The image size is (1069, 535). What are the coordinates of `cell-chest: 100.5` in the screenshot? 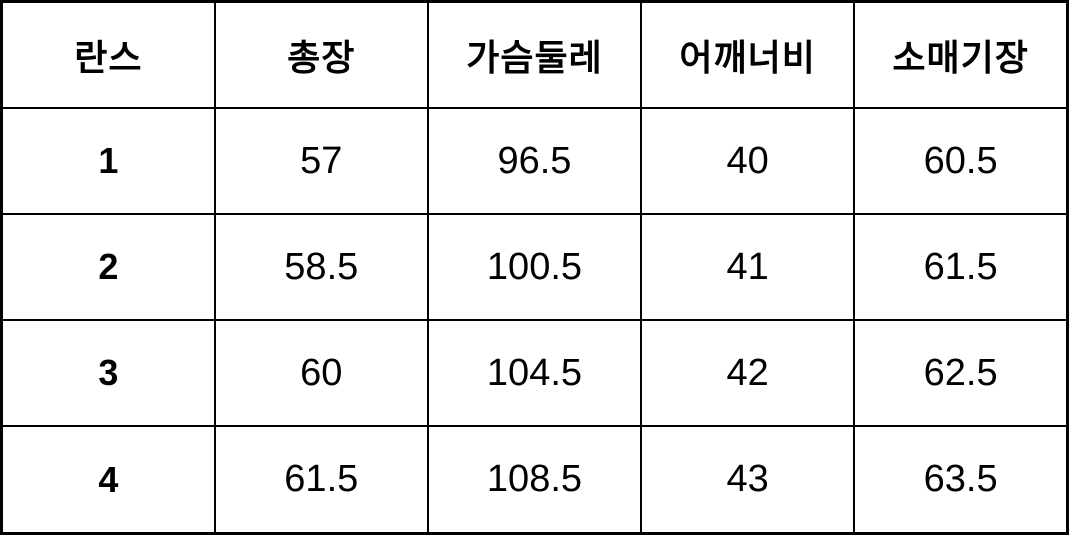 It's located at (534, 267).